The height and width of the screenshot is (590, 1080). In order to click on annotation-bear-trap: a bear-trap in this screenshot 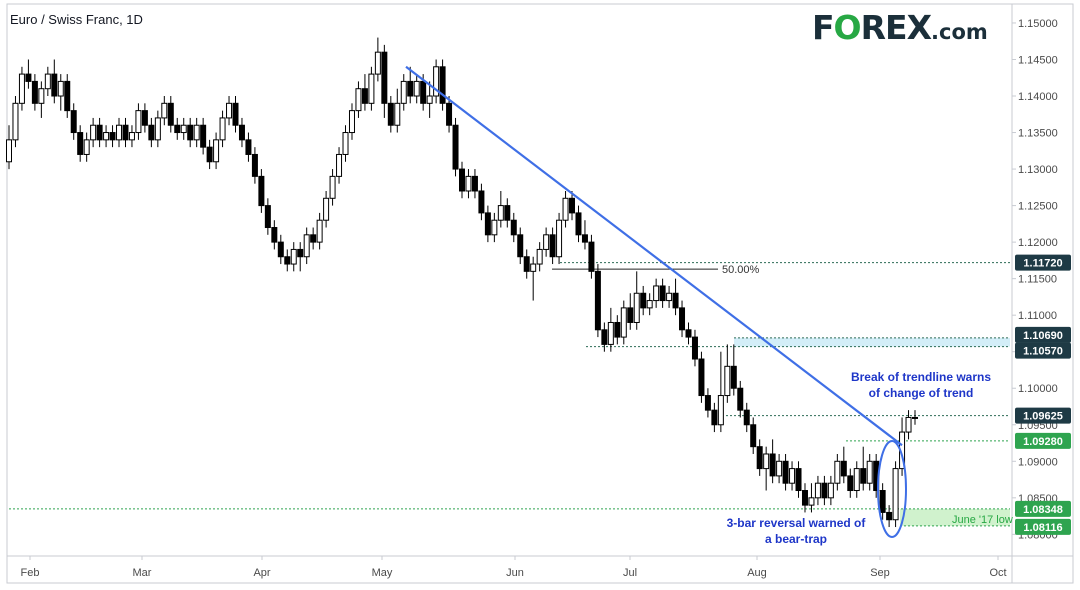, I will do `click(796, 539)`.